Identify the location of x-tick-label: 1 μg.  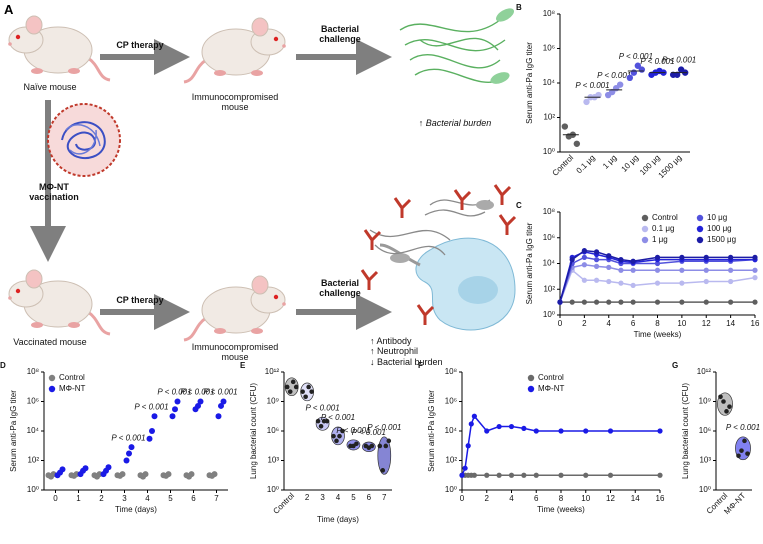
(609, 161).